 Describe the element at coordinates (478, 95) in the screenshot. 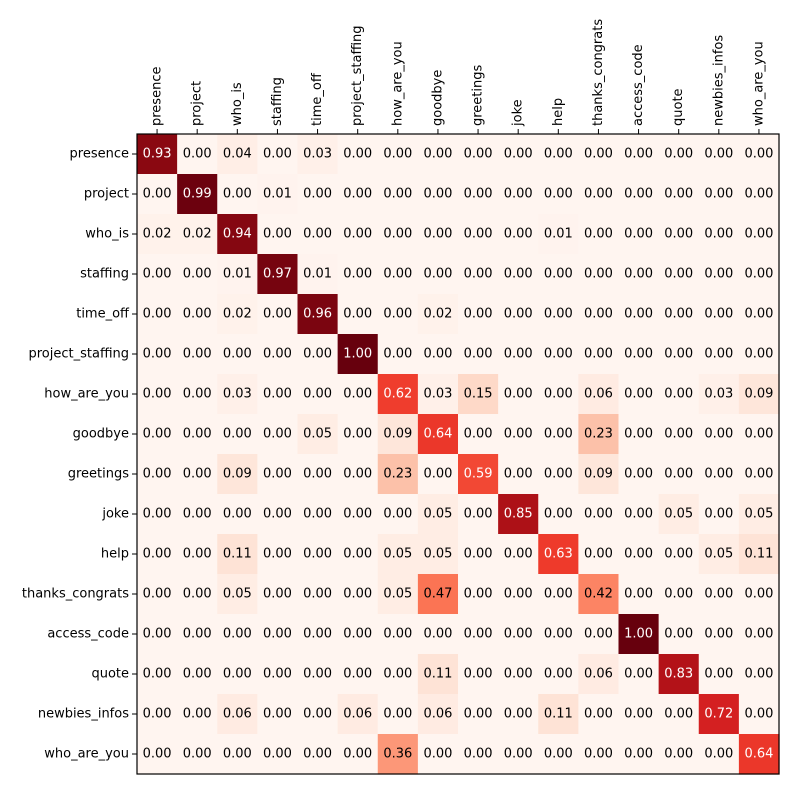

I see `x-tick-label: greetings` at that location.